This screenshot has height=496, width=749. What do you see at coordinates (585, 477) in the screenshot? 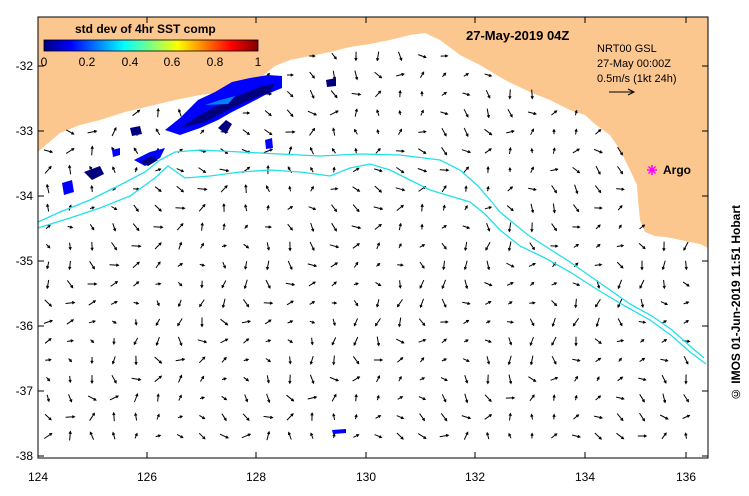
I see `x-tick-label: 134` at bounding box center [585, 477].